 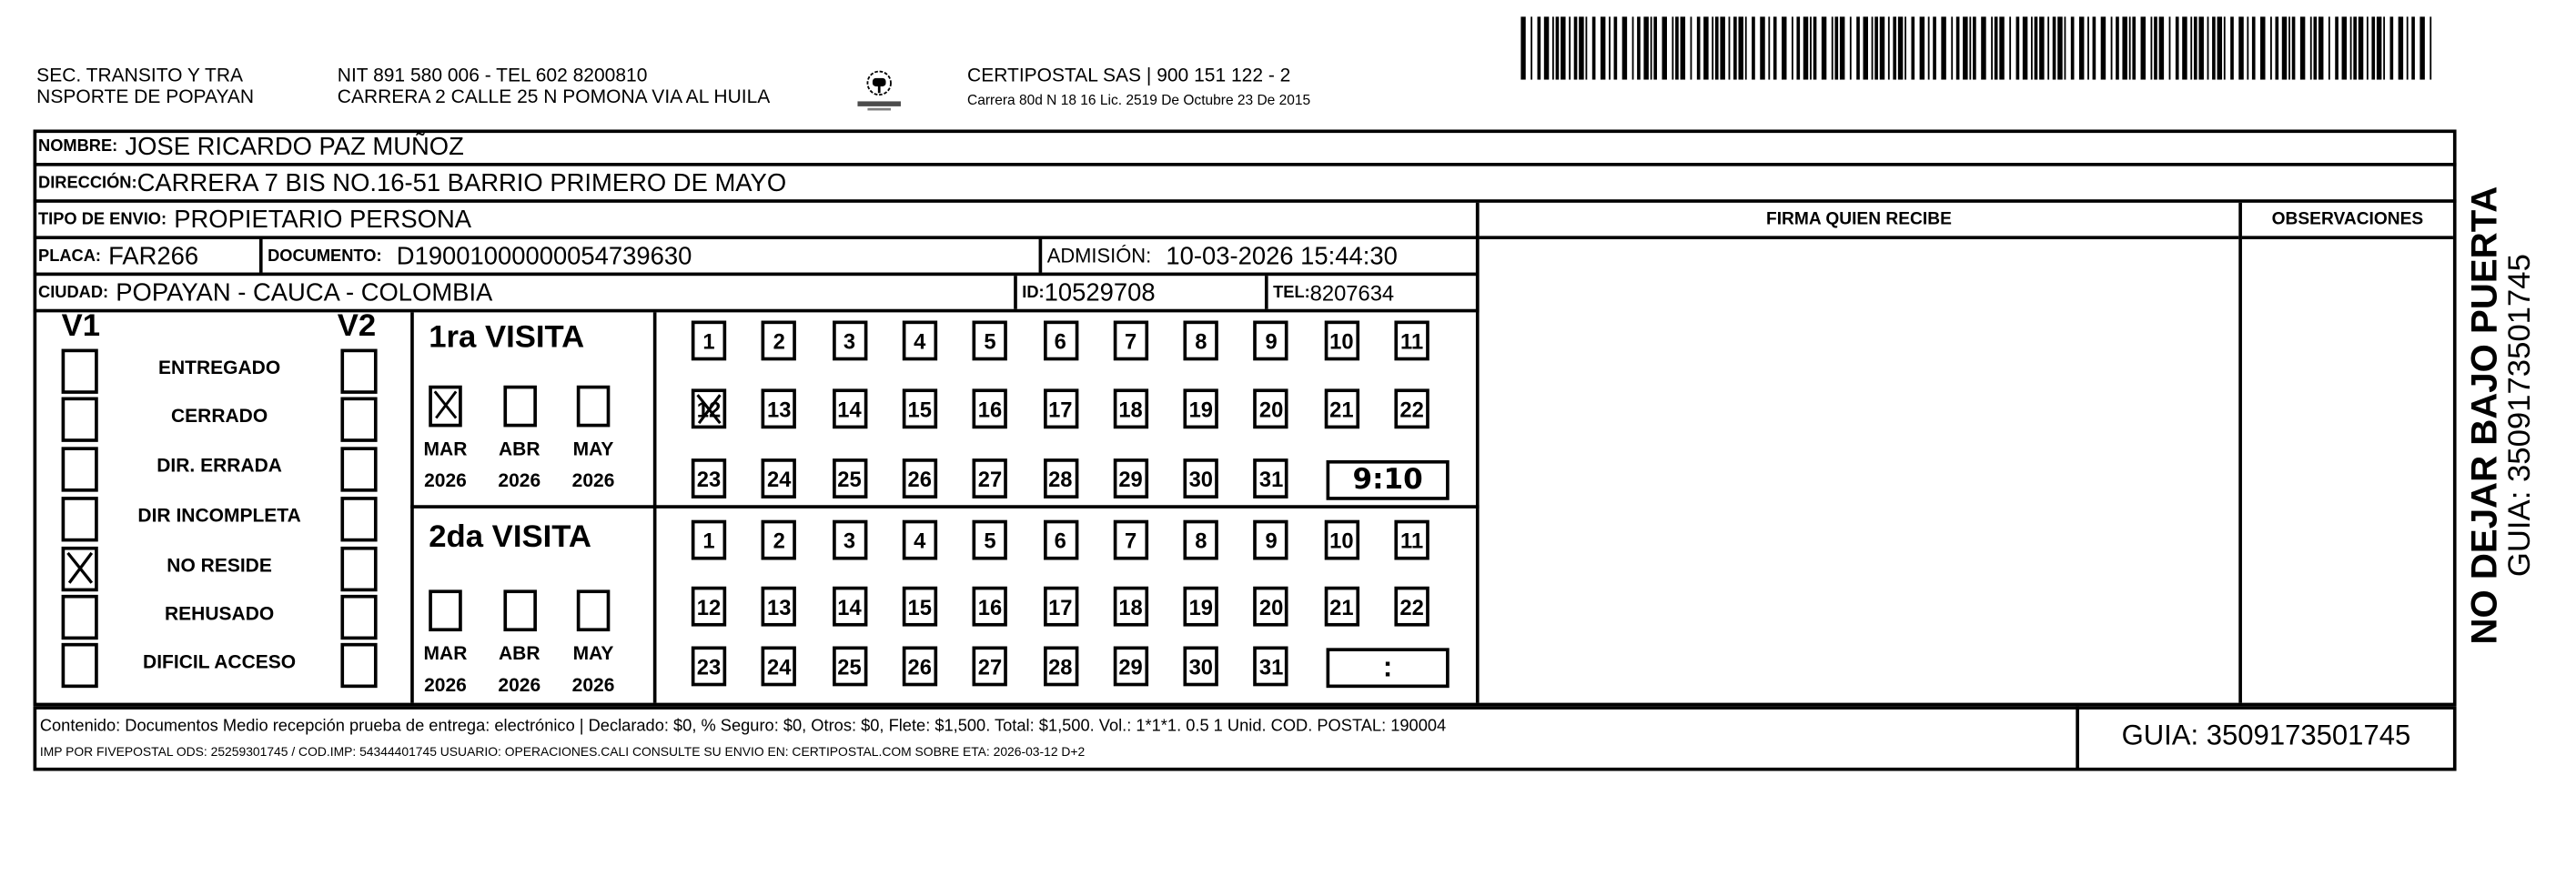 I want to click on ciudad-value: POPAYAN - CAUCA - COLOMBIA, so click(x=304, y=292).